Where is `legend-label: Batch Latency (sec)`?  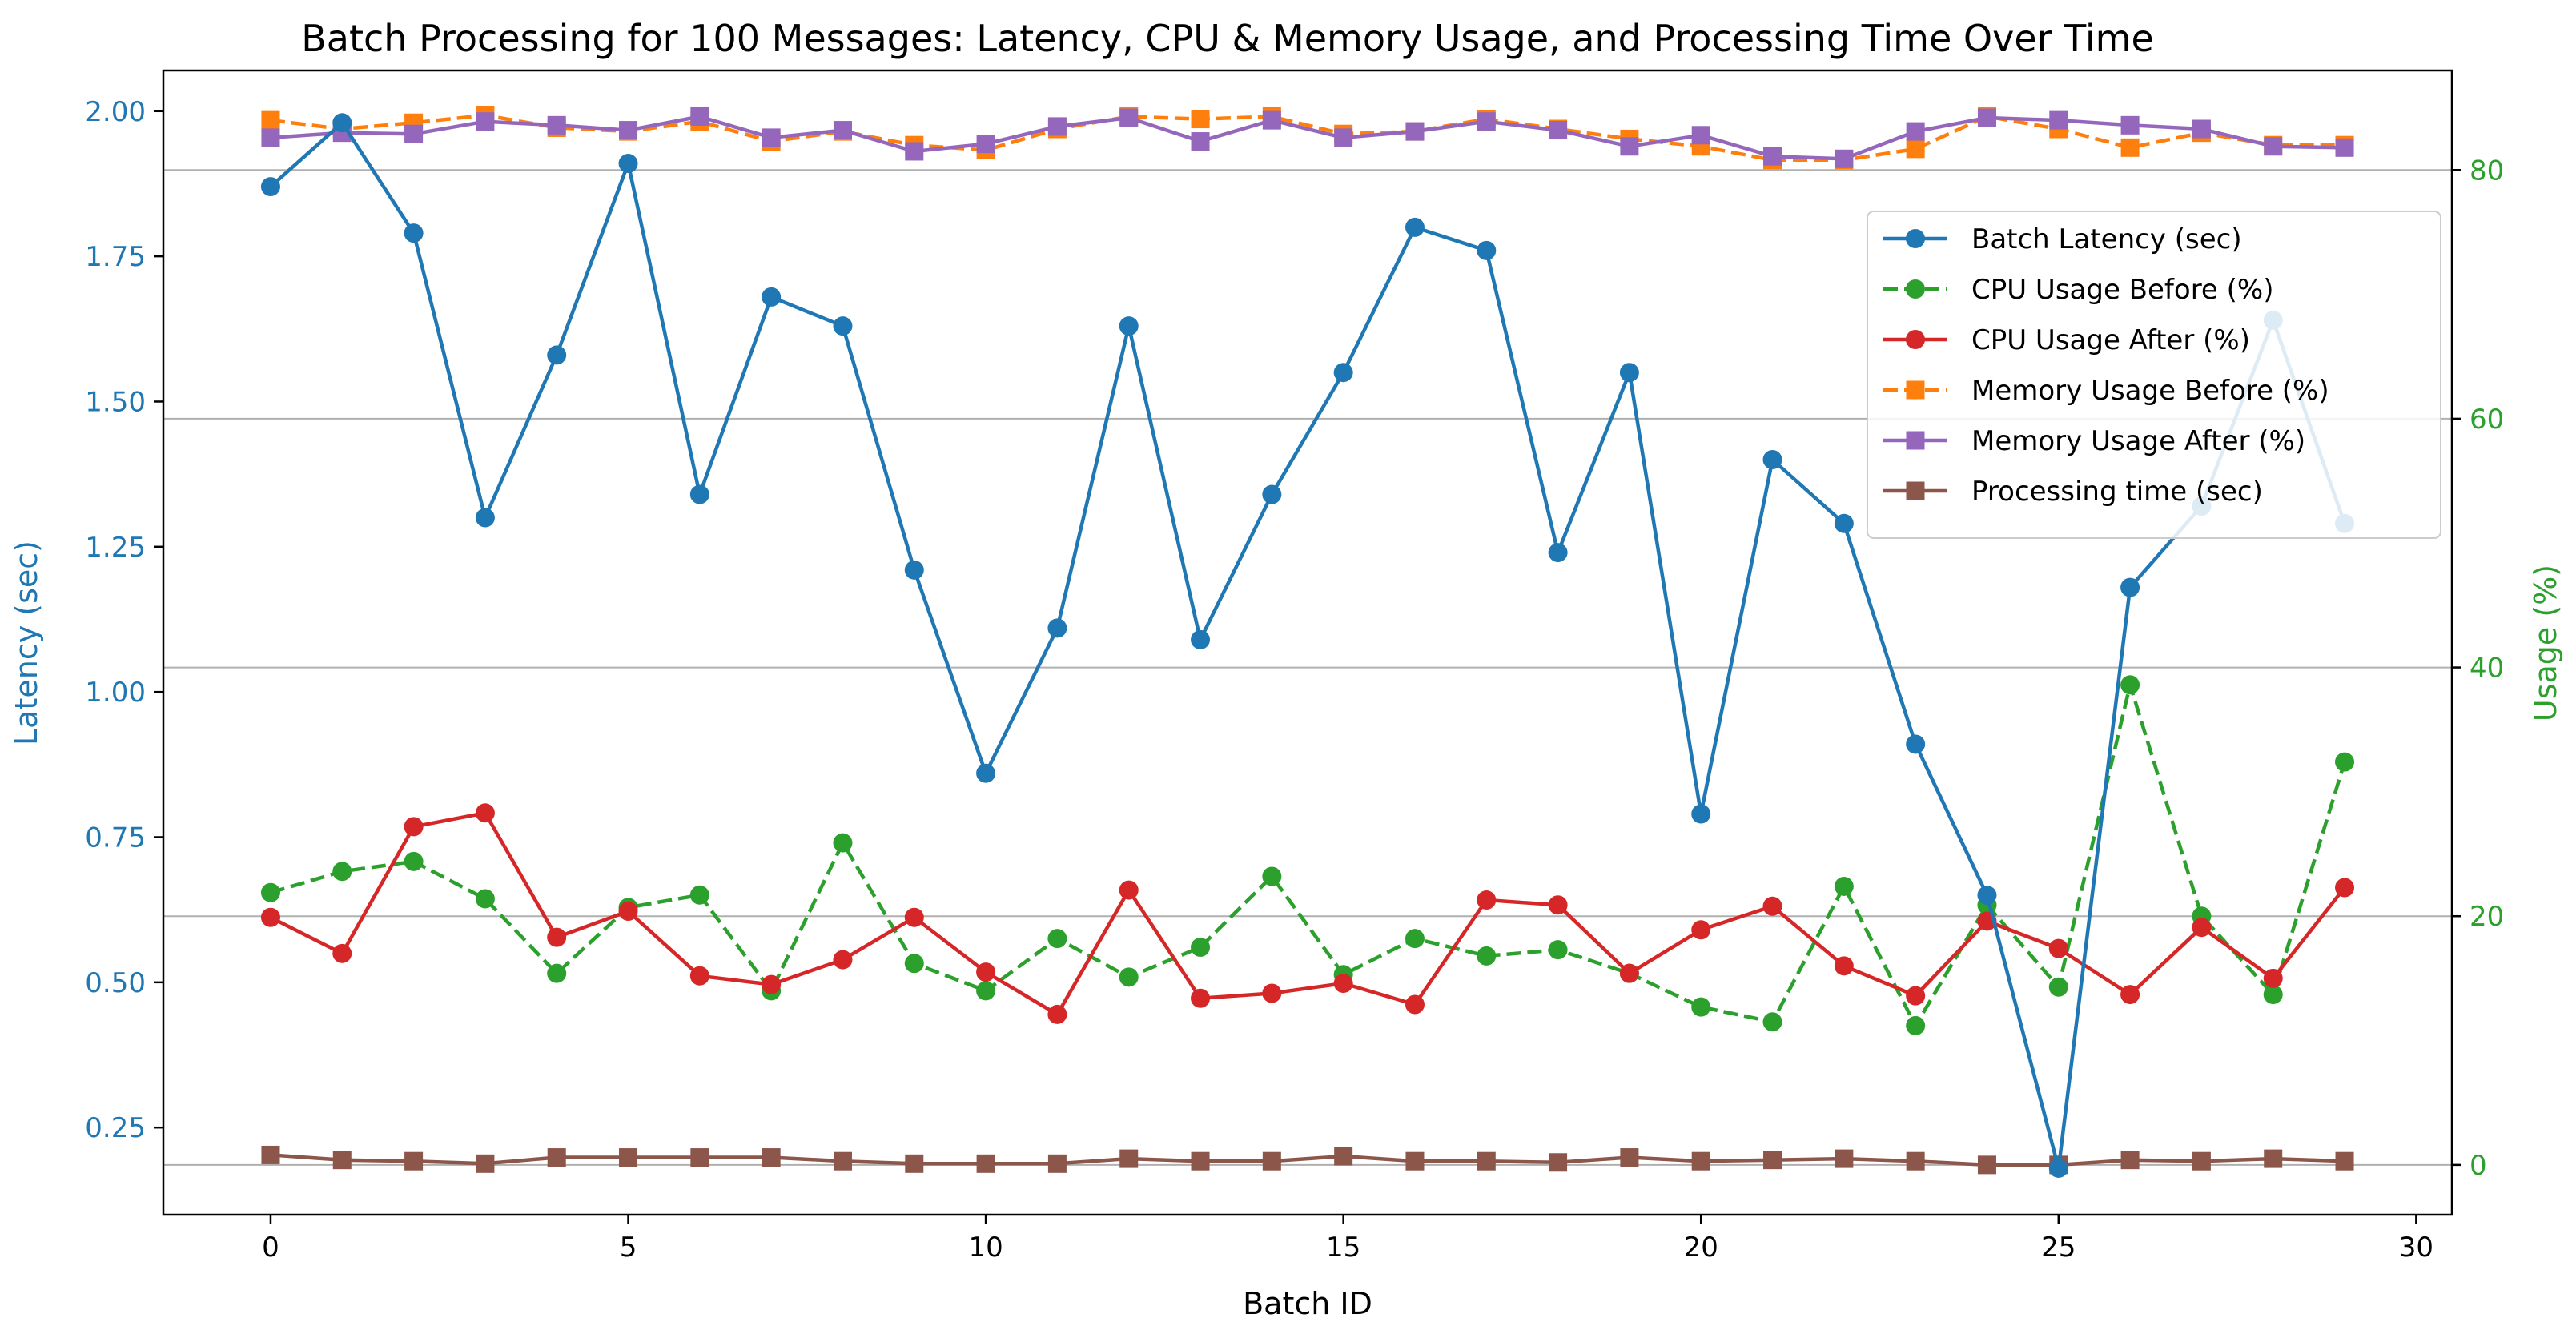
legend-label: Batch Latency (sec) is located at coordinates (2106, 239).